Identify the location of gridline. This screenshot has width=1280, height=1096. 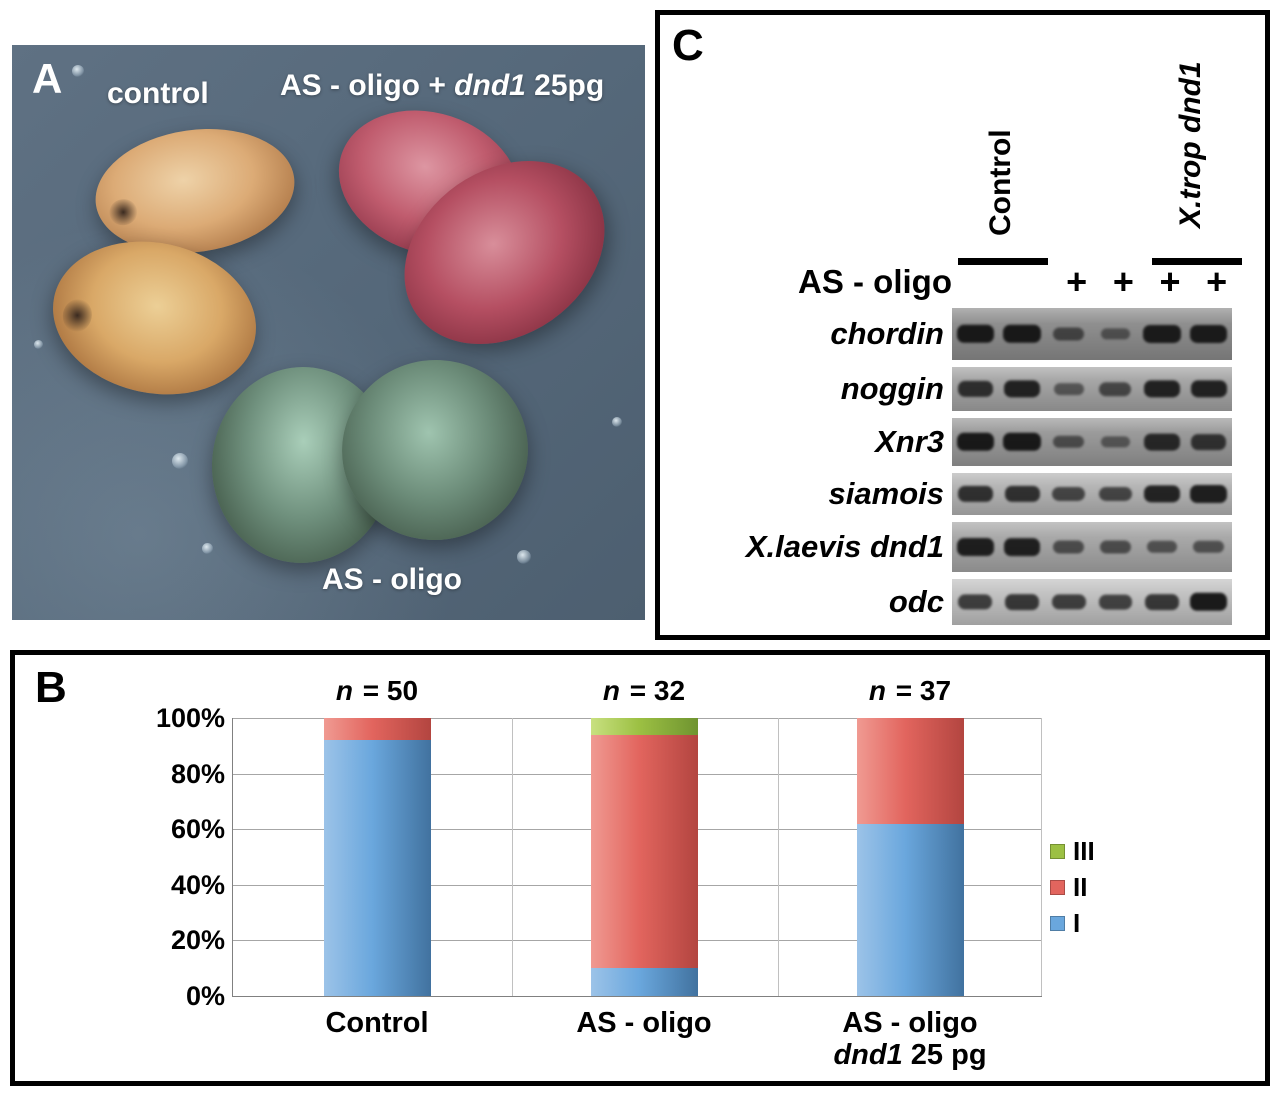
(637, 996).